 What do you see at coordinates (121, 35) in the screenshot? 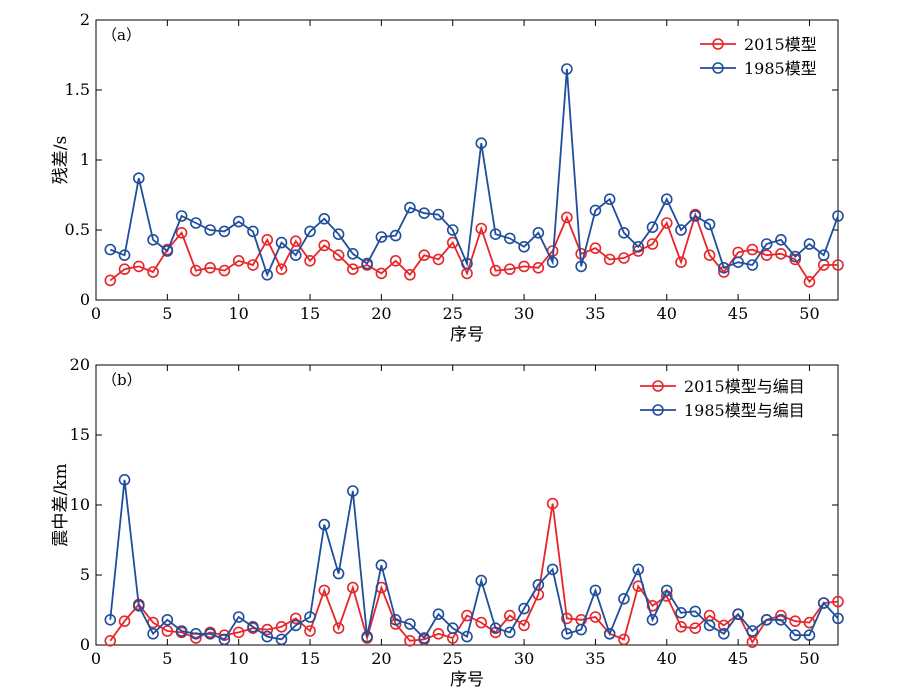
I see `panel-label: （a）` at bounding box center [121, 35].